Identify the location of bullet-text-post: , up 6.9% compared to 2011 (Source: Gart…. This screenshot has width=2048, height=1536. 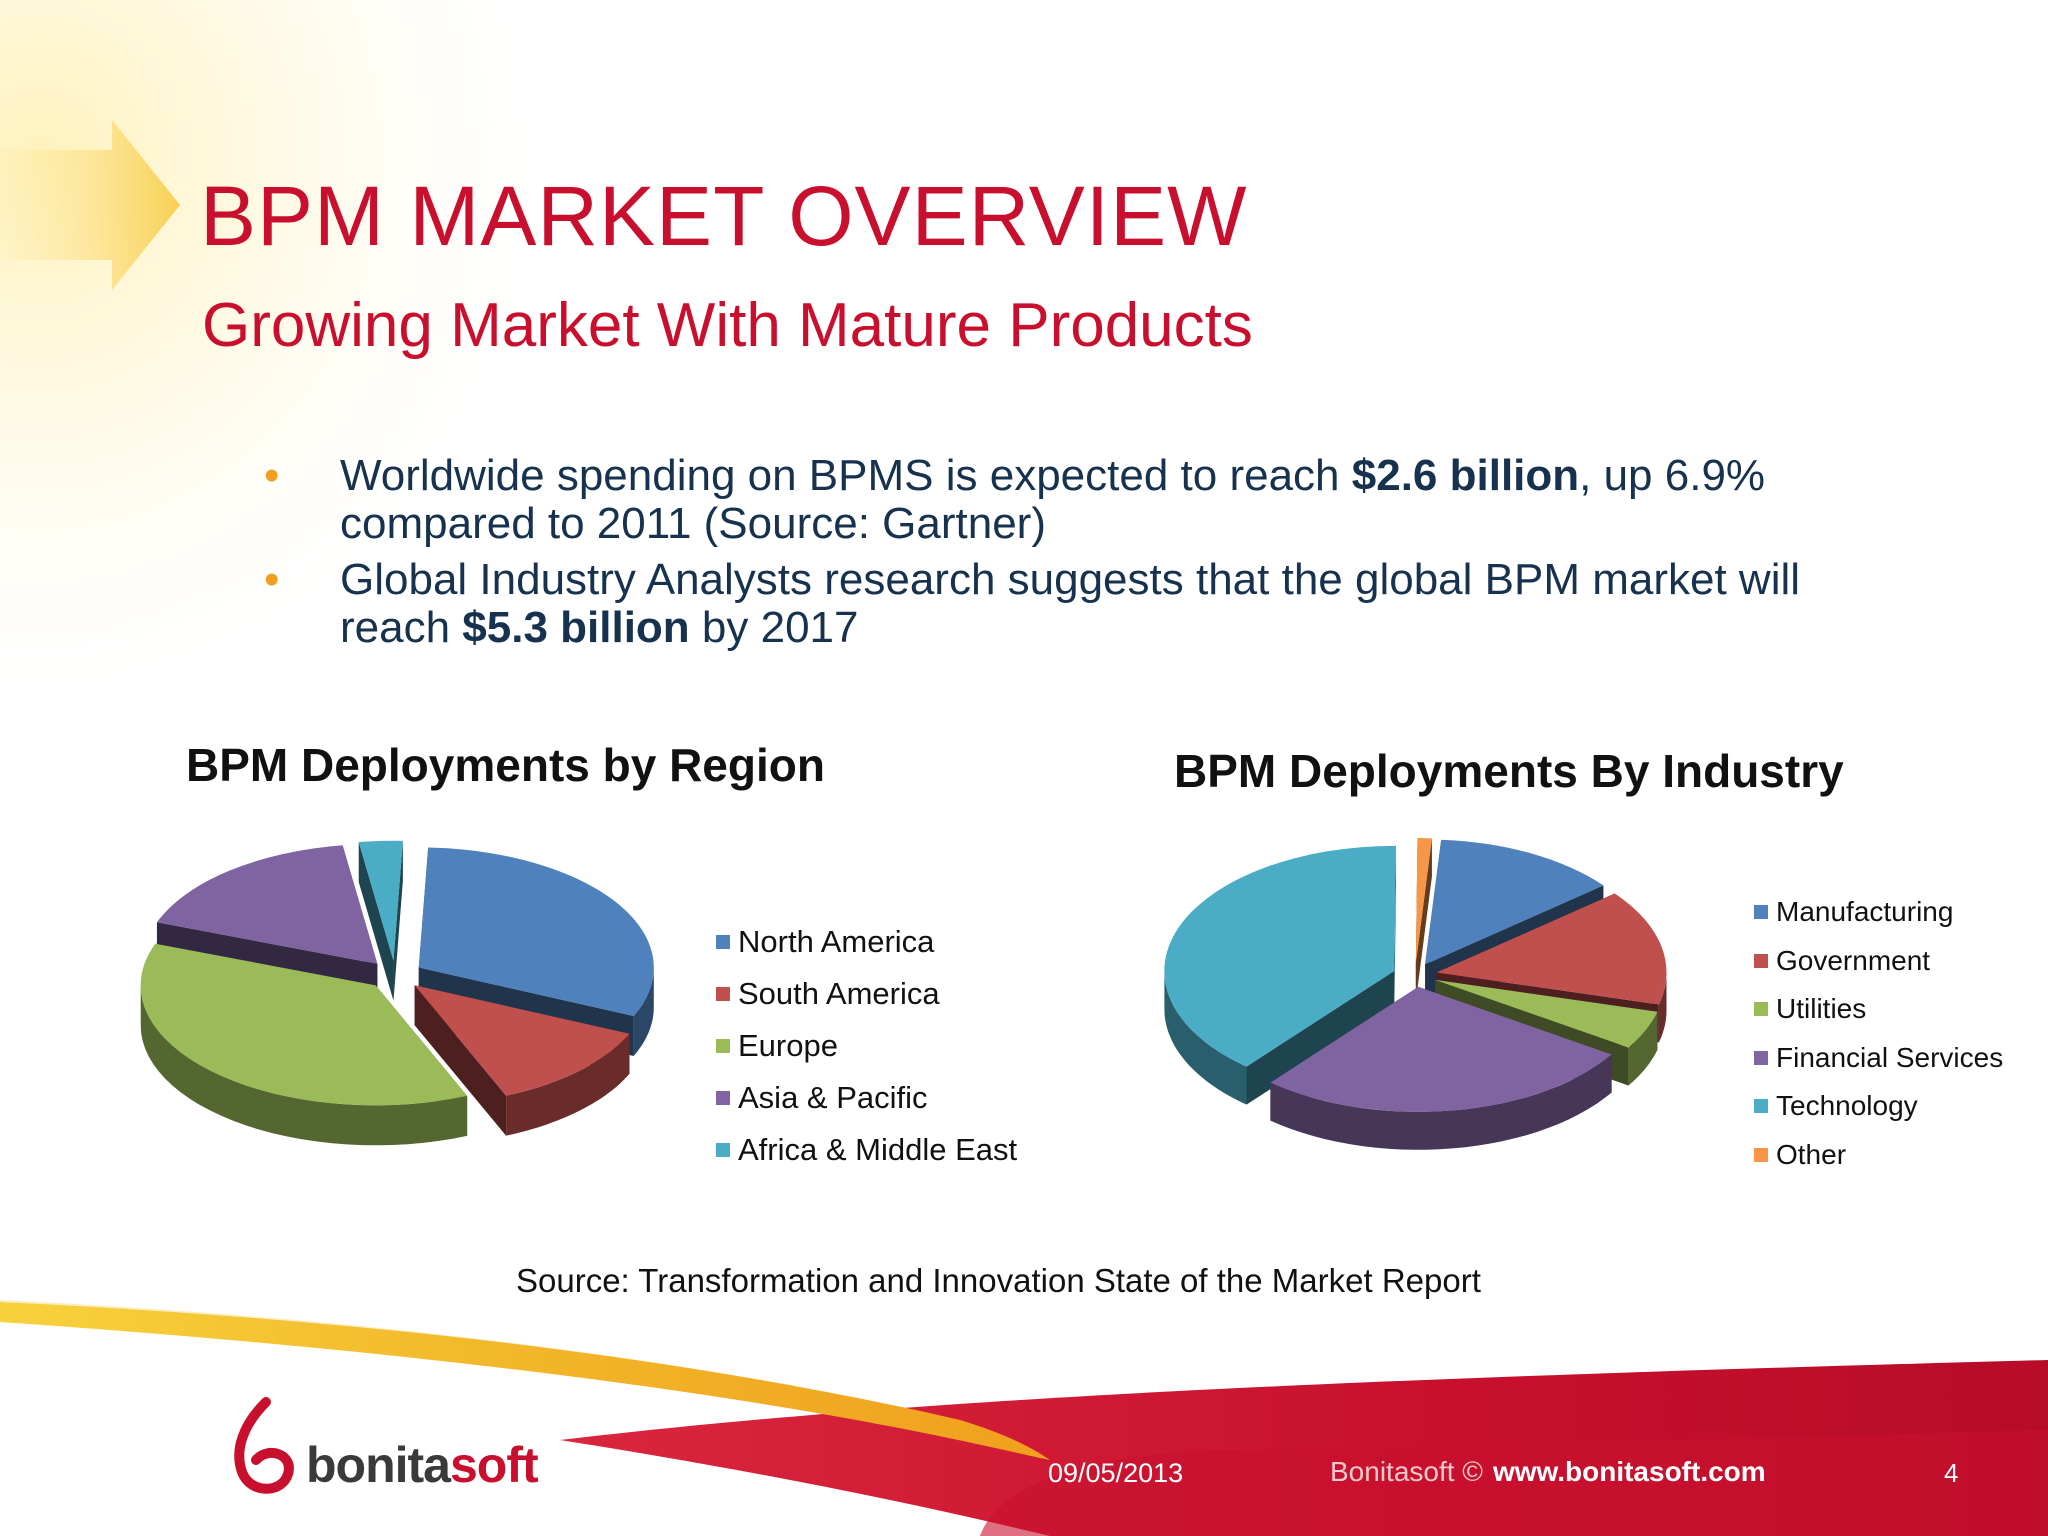
(1053, 499).